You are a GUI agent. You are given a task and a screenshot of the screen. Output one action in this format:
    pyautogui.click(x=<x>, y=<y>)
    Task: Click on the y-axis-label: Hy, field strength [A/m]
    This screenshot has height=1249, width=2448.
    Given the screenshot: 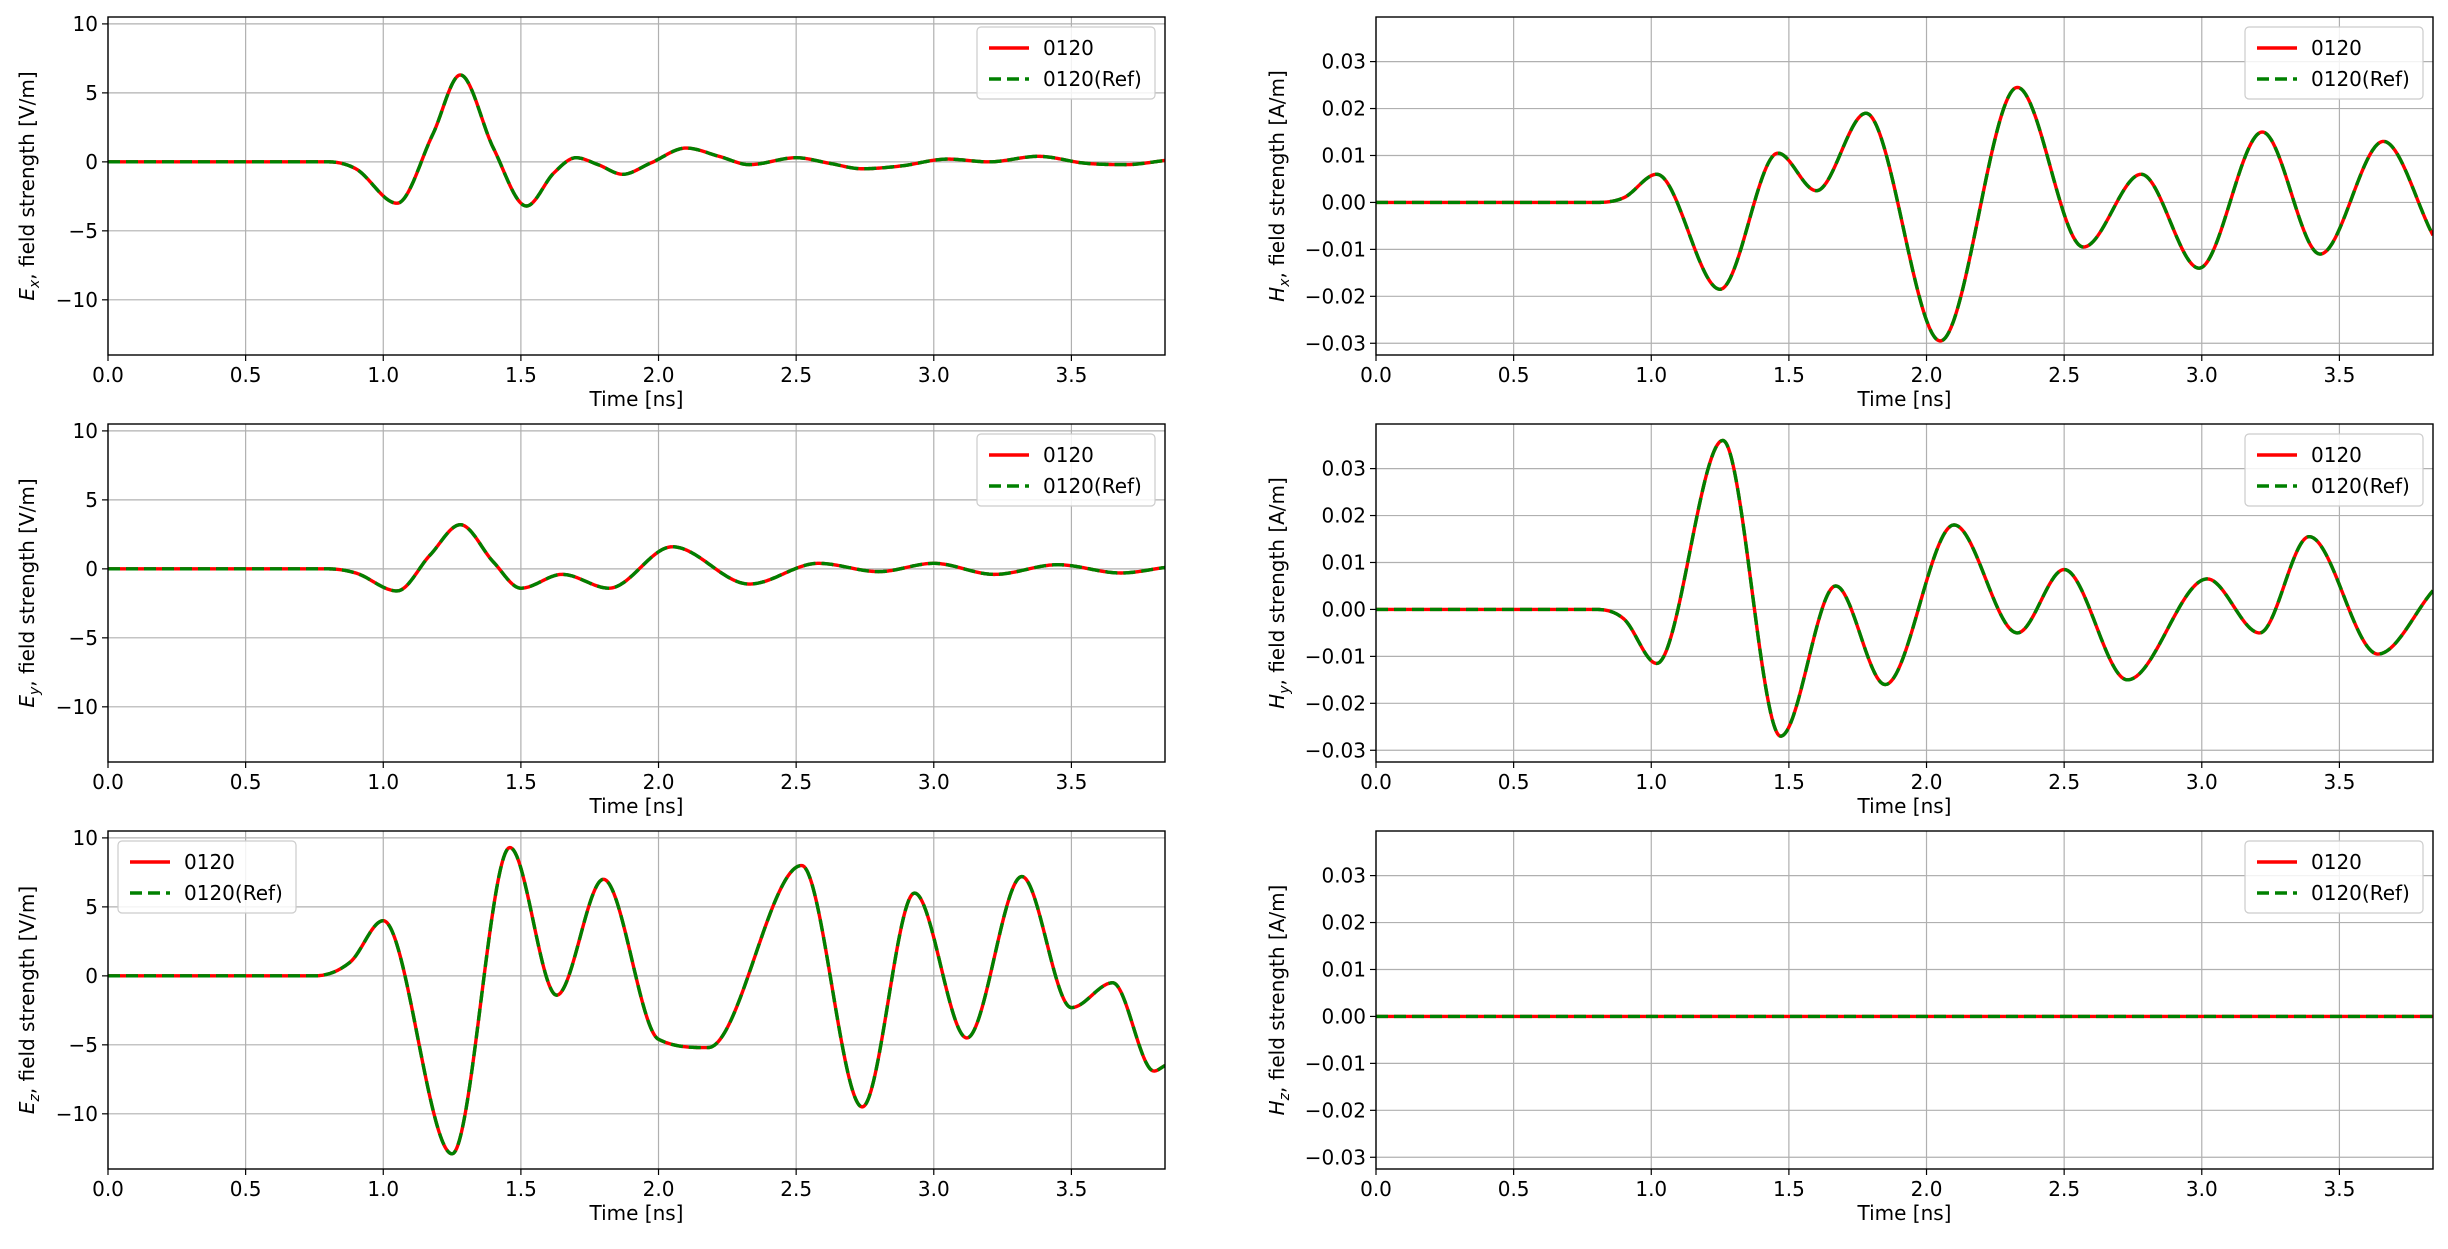 What is the action you would take?
    pyautogui.click(x=1279, y=593)
    